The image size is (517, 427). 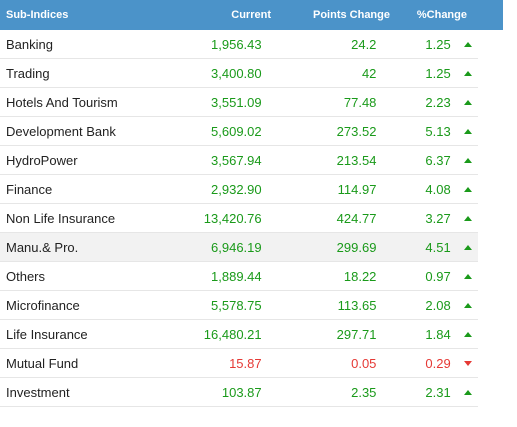 What do you see at coordinates (438, 131) in the screenshot?
I see `row-percent-change: 5.13` at bounding box center [438, 131].